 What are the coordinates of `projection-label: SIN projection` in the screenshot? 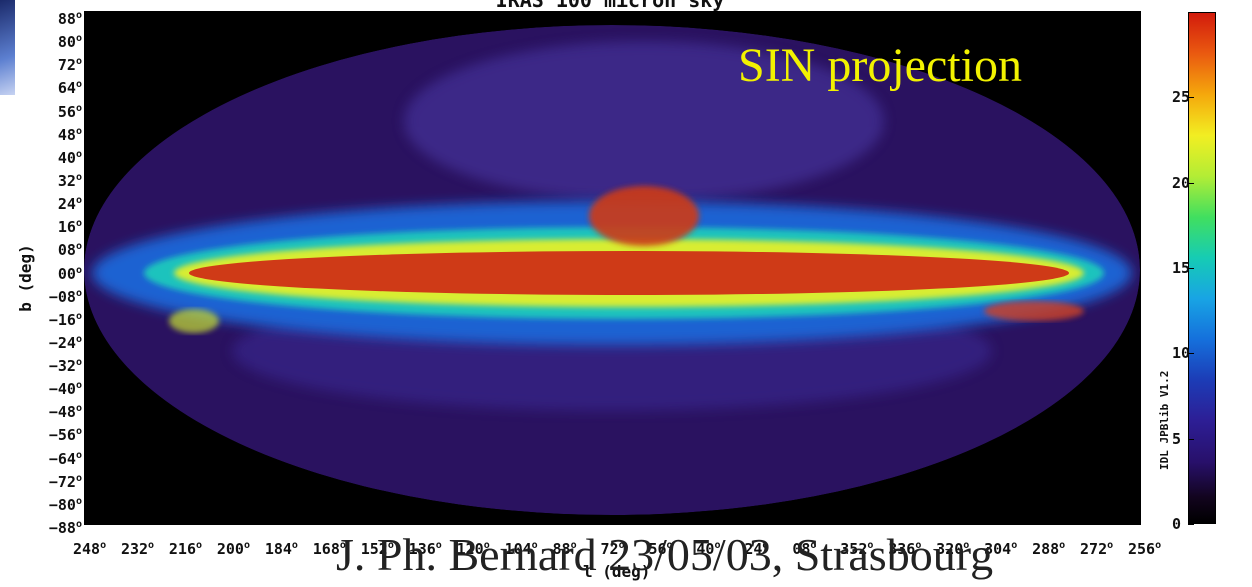 It's located at (880, 65).